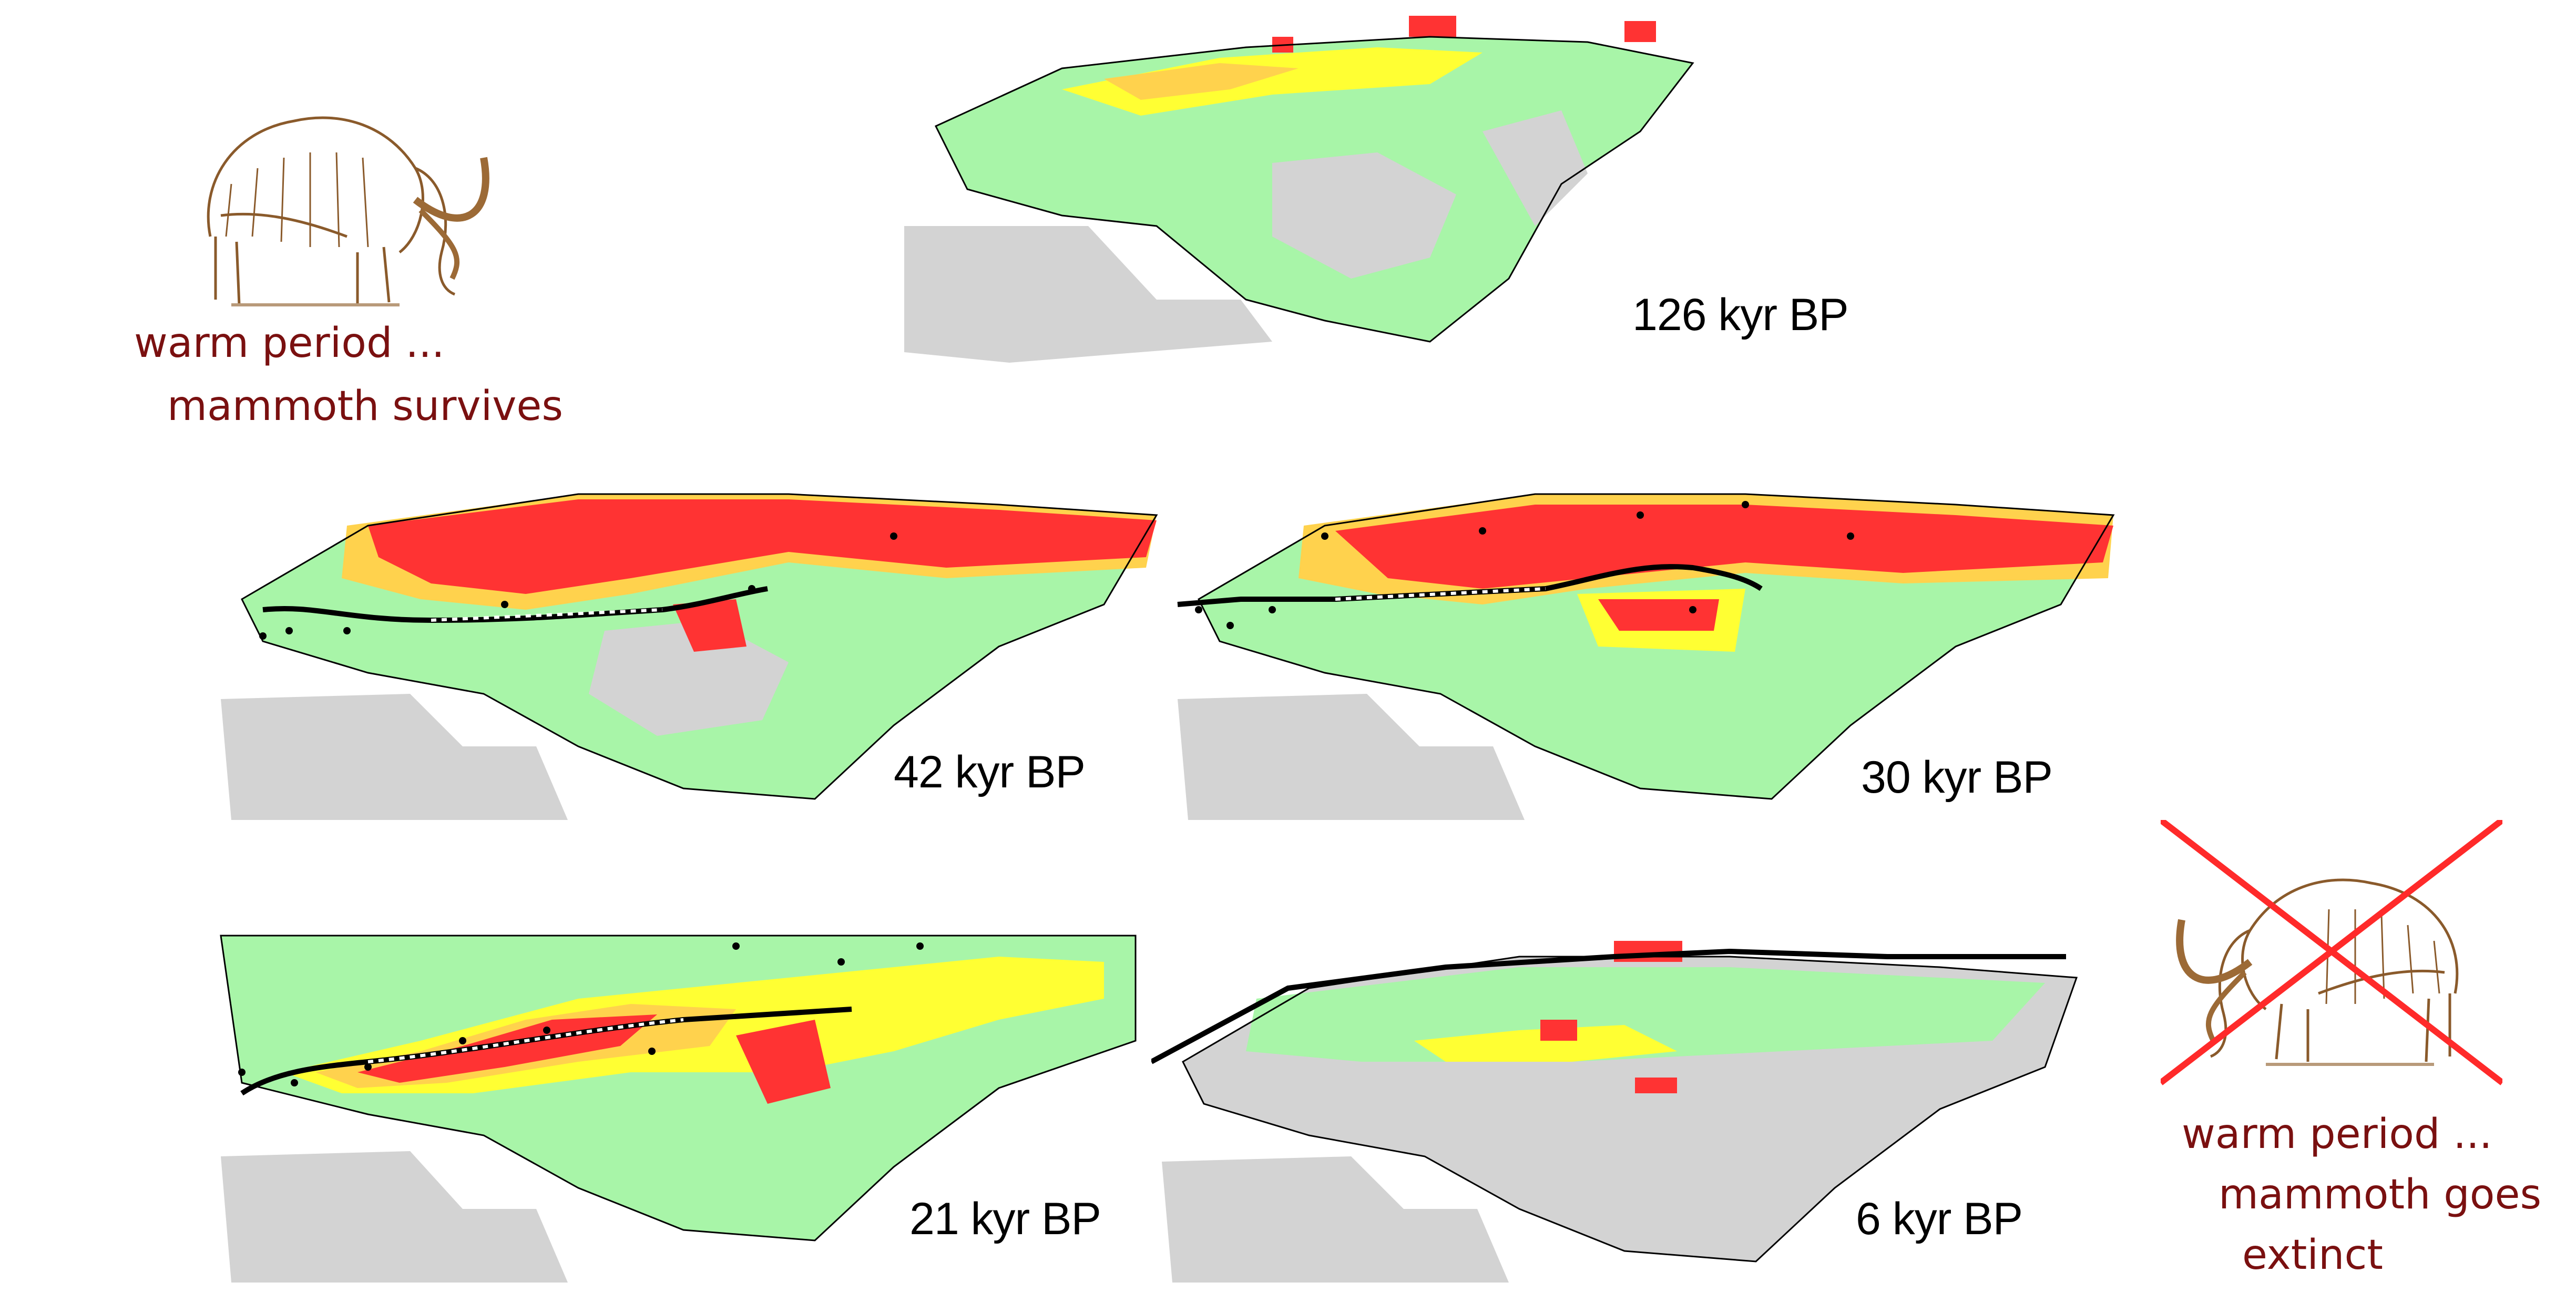  Describe the element at coordinates (1645, 657) in the screenshot. I see `map-panel-30: 30 kyr BP` at that location.